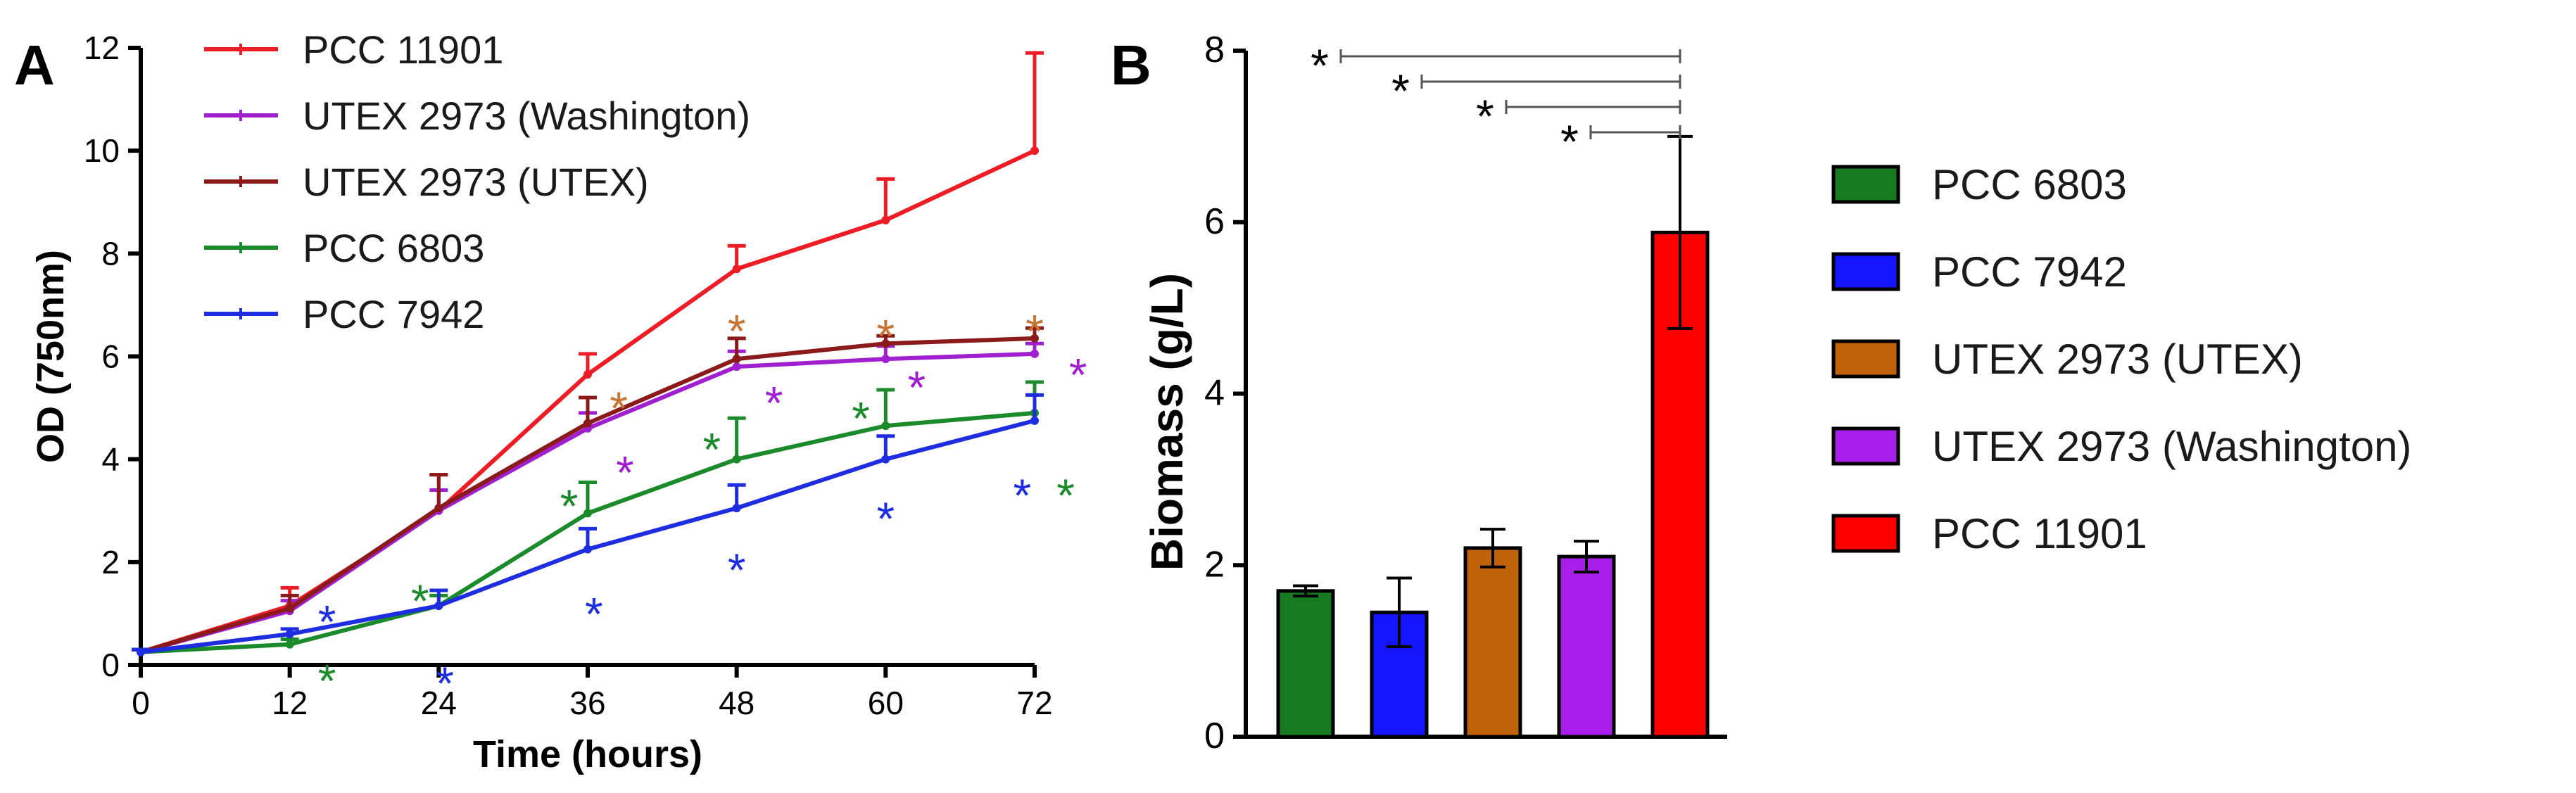 The height and width of the screenshot is (793, 2576). Describe the element at coordinates (1493, 436) in the screenshot. I see `panel-b-bars` at that location.